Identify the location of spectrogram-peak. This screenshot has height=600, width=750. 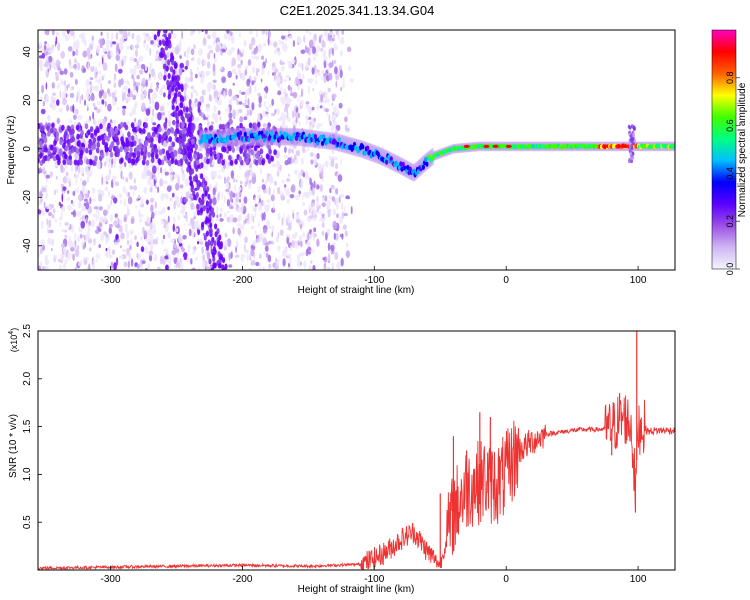
(508, 146).